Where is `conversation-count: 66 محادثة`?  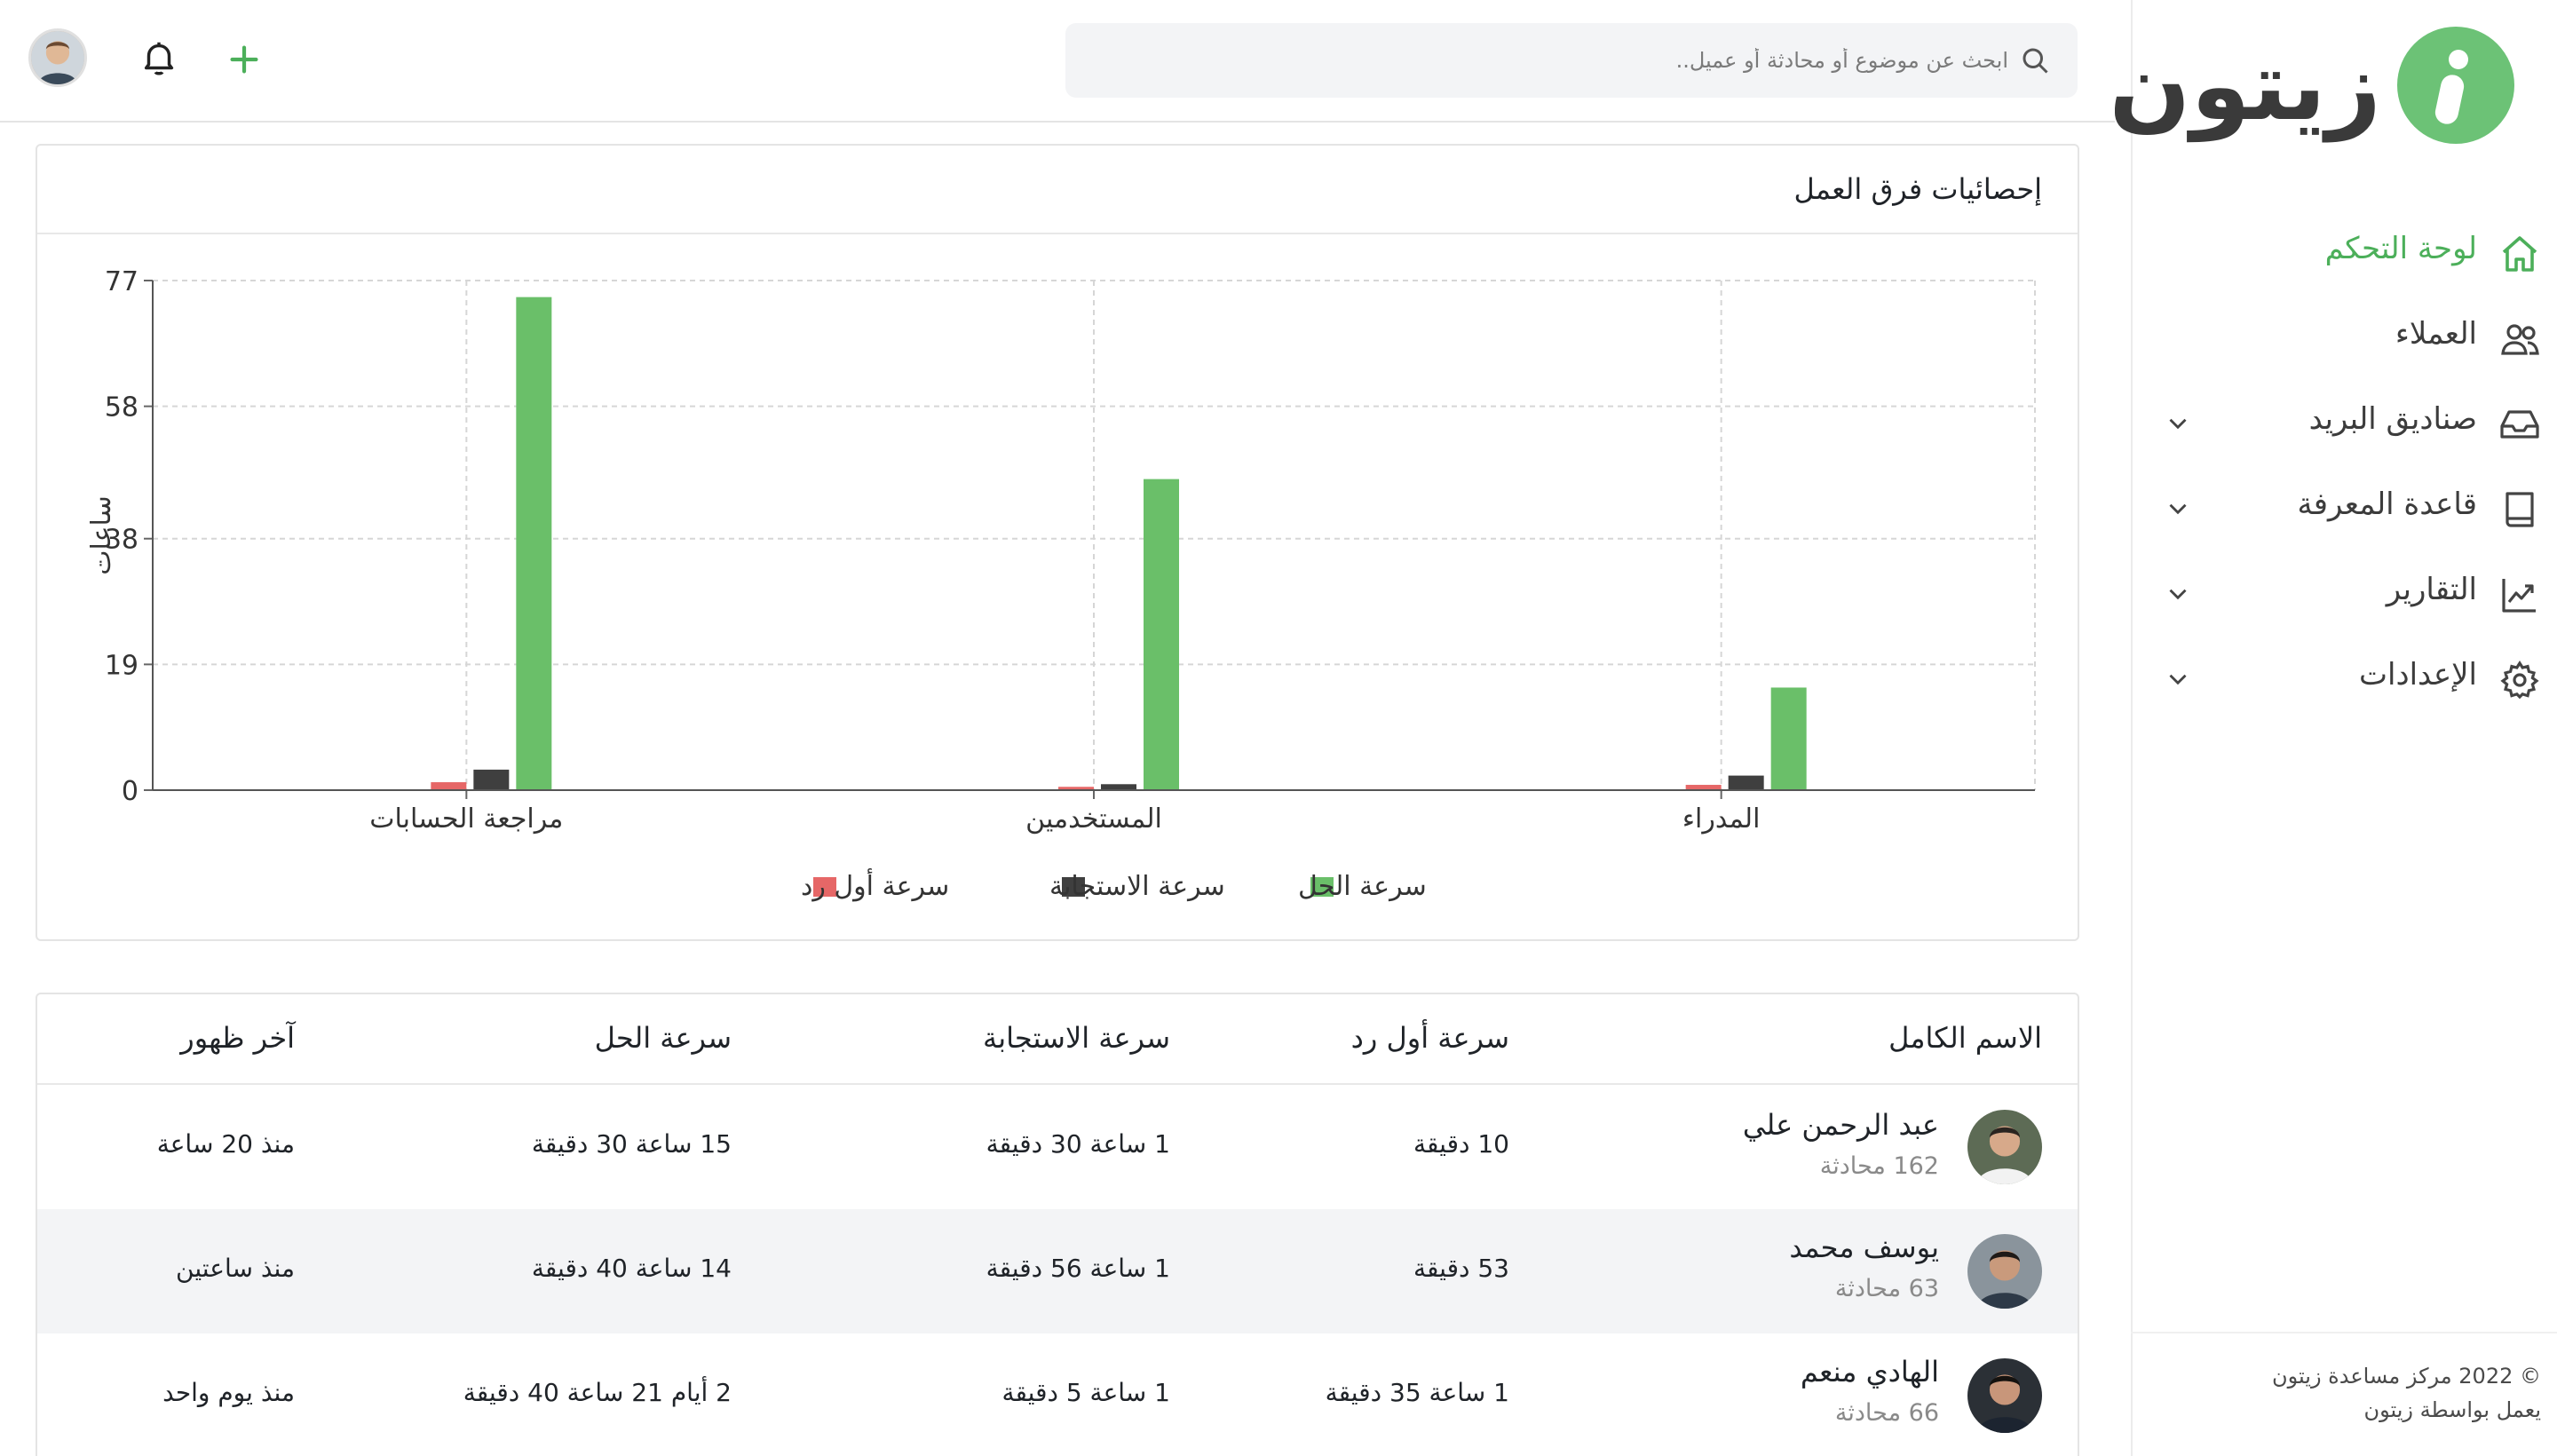
conversation-count: 66 محادثة is located at coordinates (1886, 1413).